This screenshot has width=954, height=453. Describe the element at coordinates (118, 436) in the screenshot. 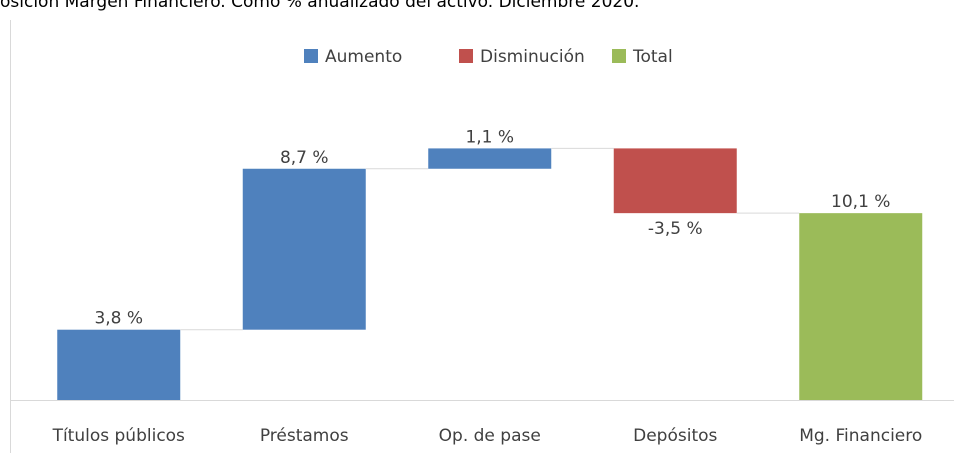

I see `x-tick-label: Títulos públicos` at that location.